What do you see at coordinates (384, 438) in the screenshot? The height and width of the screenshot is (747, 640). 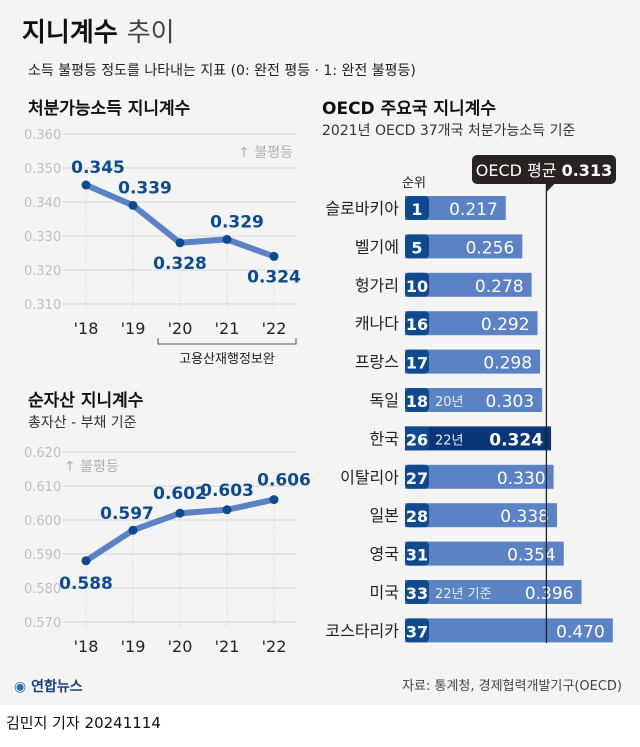 I see `country-label: 한국` at bounding box center [384, 438].